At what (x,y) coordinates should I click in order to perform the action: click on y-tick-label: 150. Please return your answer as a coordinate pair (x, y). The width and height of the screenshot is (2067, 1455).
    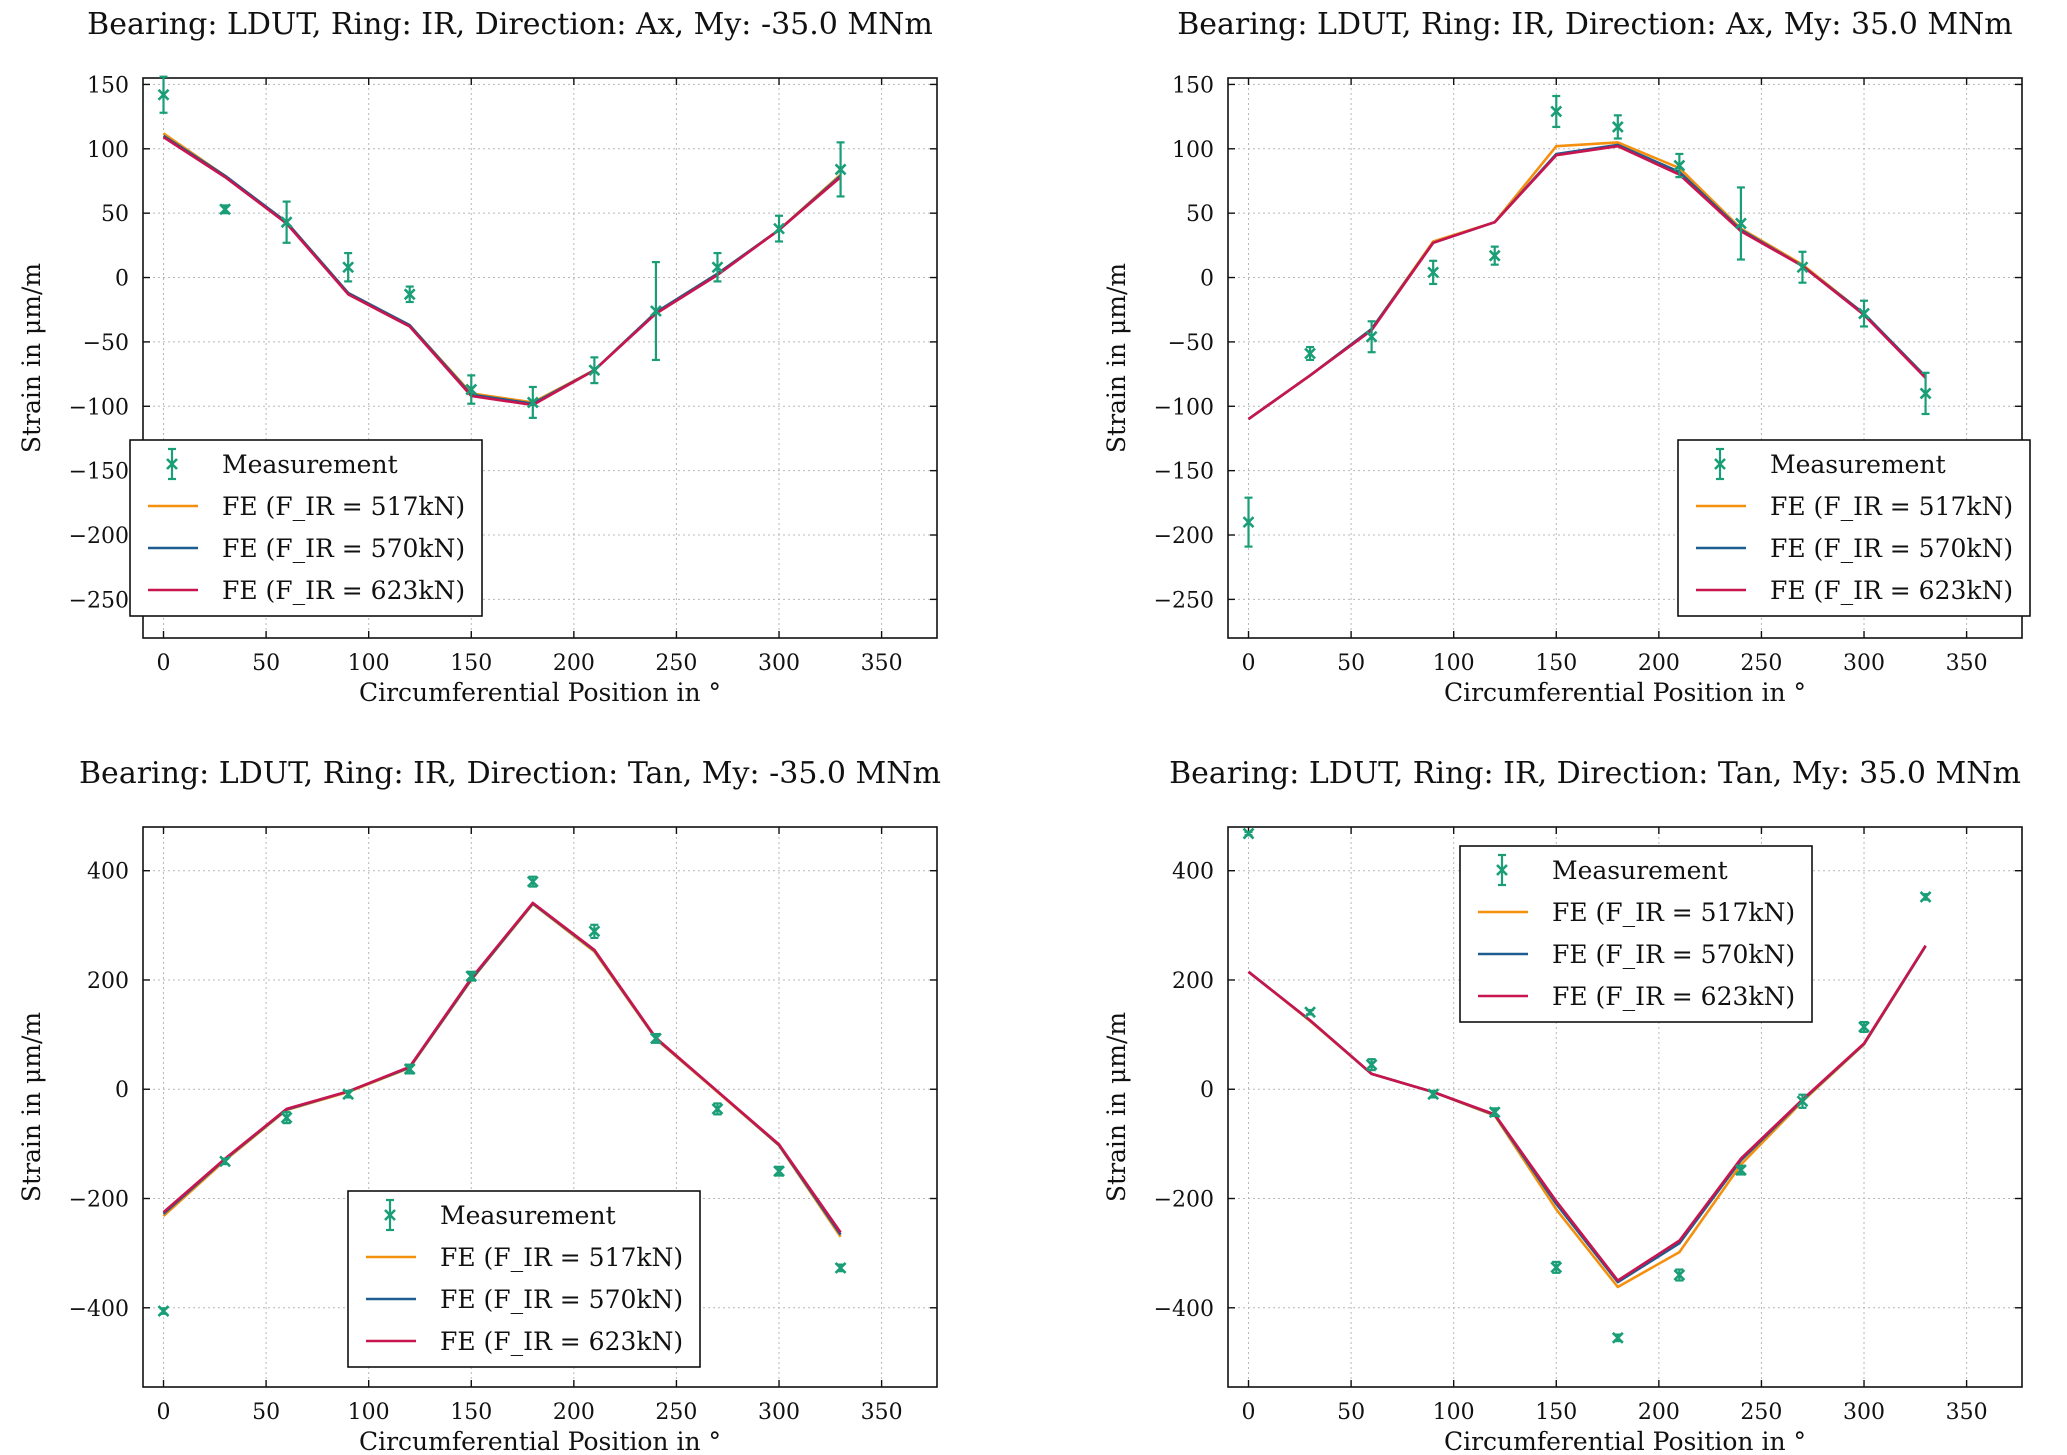
    Looking at the image, I should click on (1193, 85).